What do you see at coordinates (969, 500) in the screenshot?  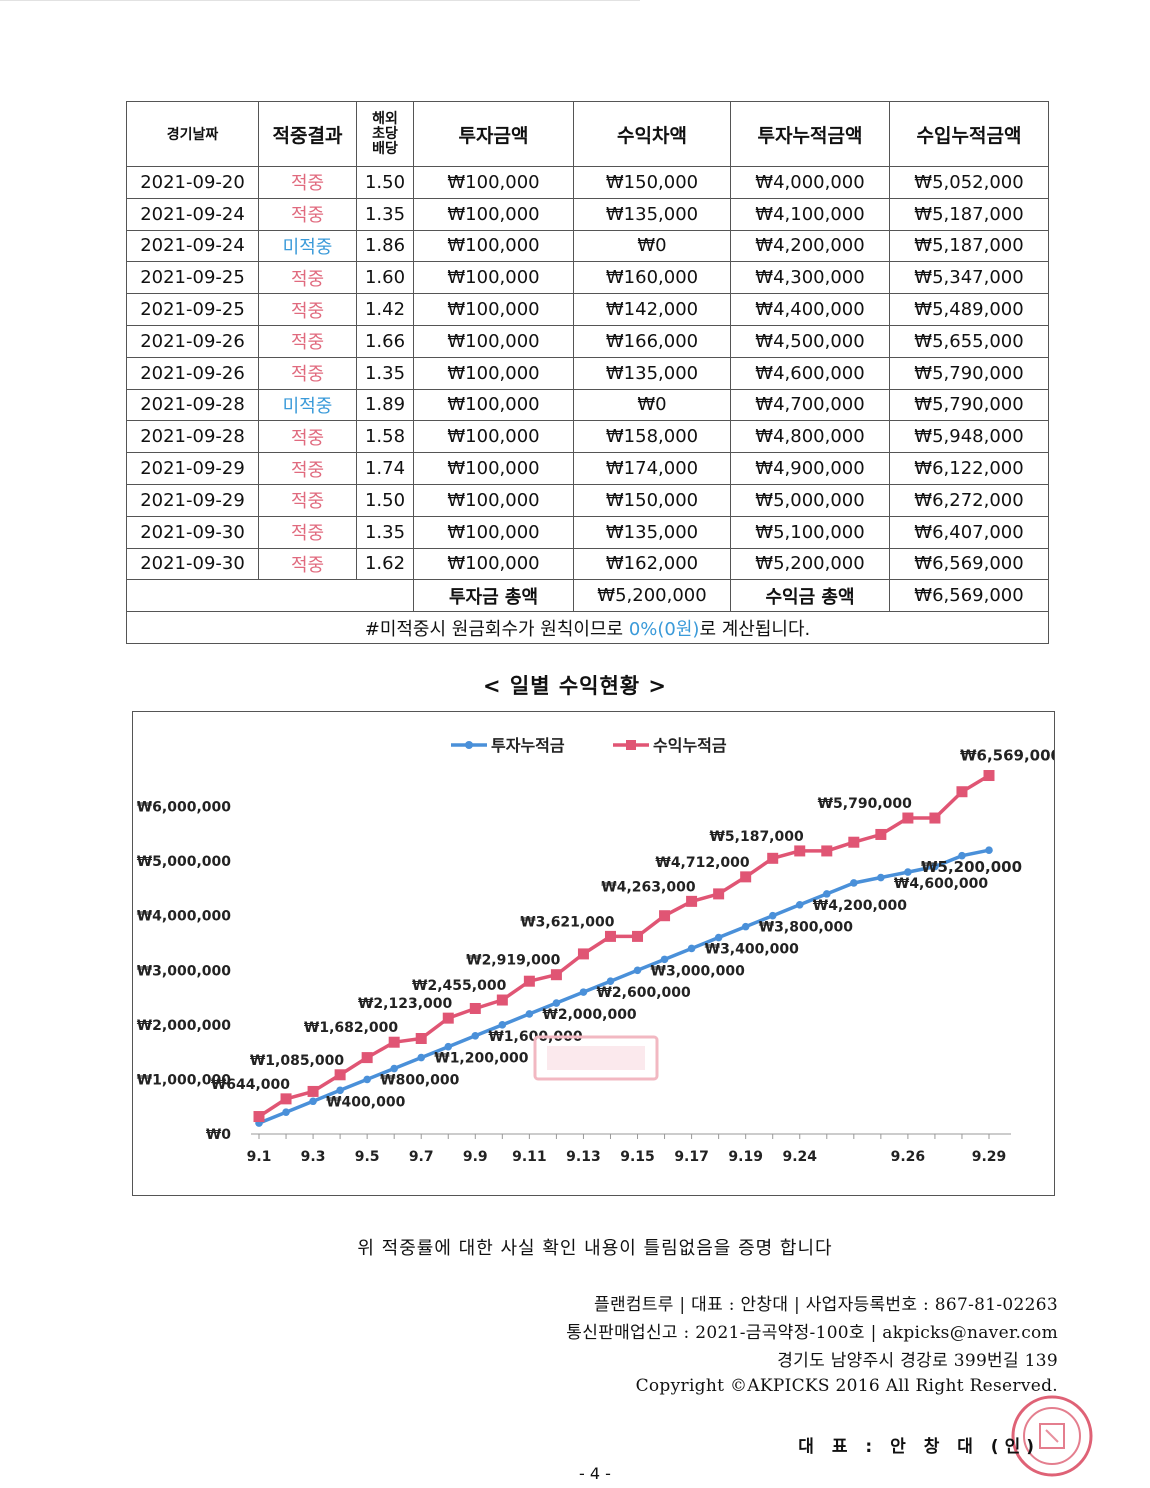 I see `cell-income-cum: ₩6,272,000` at bounding box center [969, 500].